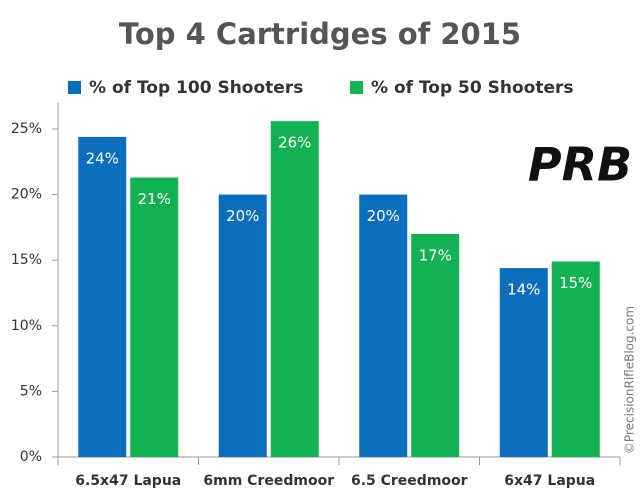 The height and width of the screenshot is (502, 640). What do you see at coordinates (26, 195) in the screenshot?
I see `y-tick-label: 20%` at bounding box center [26, 195].